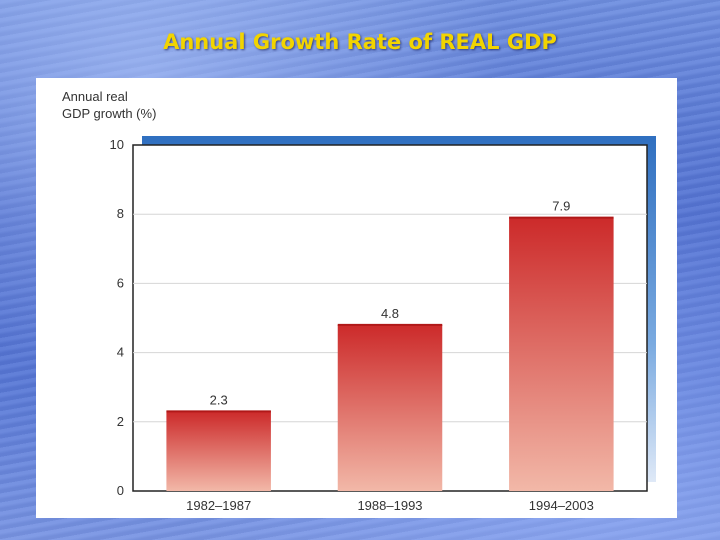  Describe the element at coordinates (389, 505) in the screenshot. I see `x-category-label: 1988–1993` at that location.